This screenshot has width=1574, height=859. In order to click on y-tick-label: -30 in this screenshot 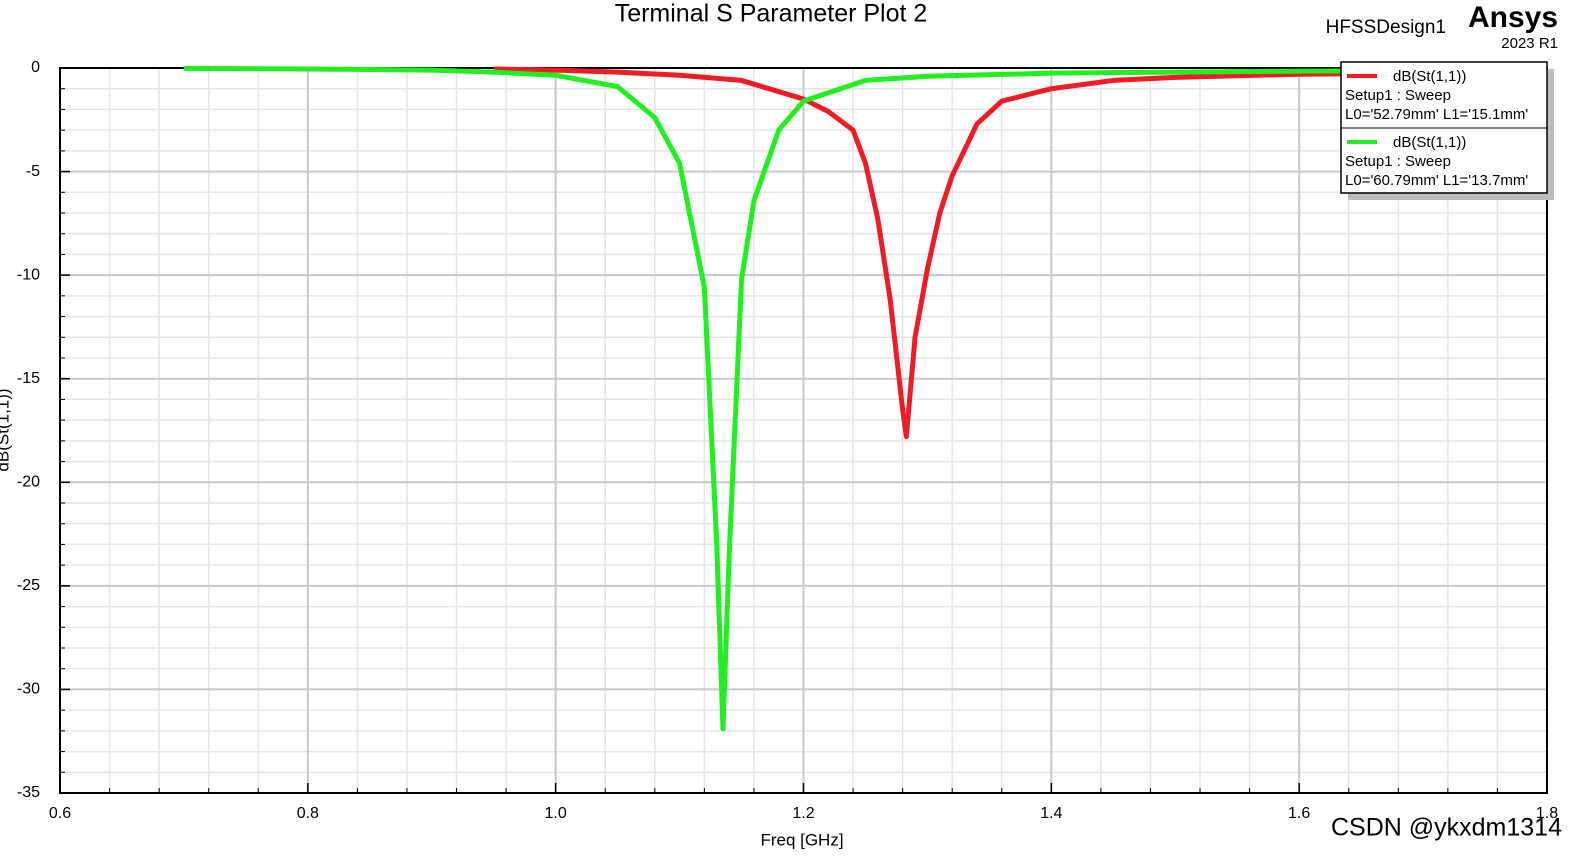, I will do `click(28, 689)`.